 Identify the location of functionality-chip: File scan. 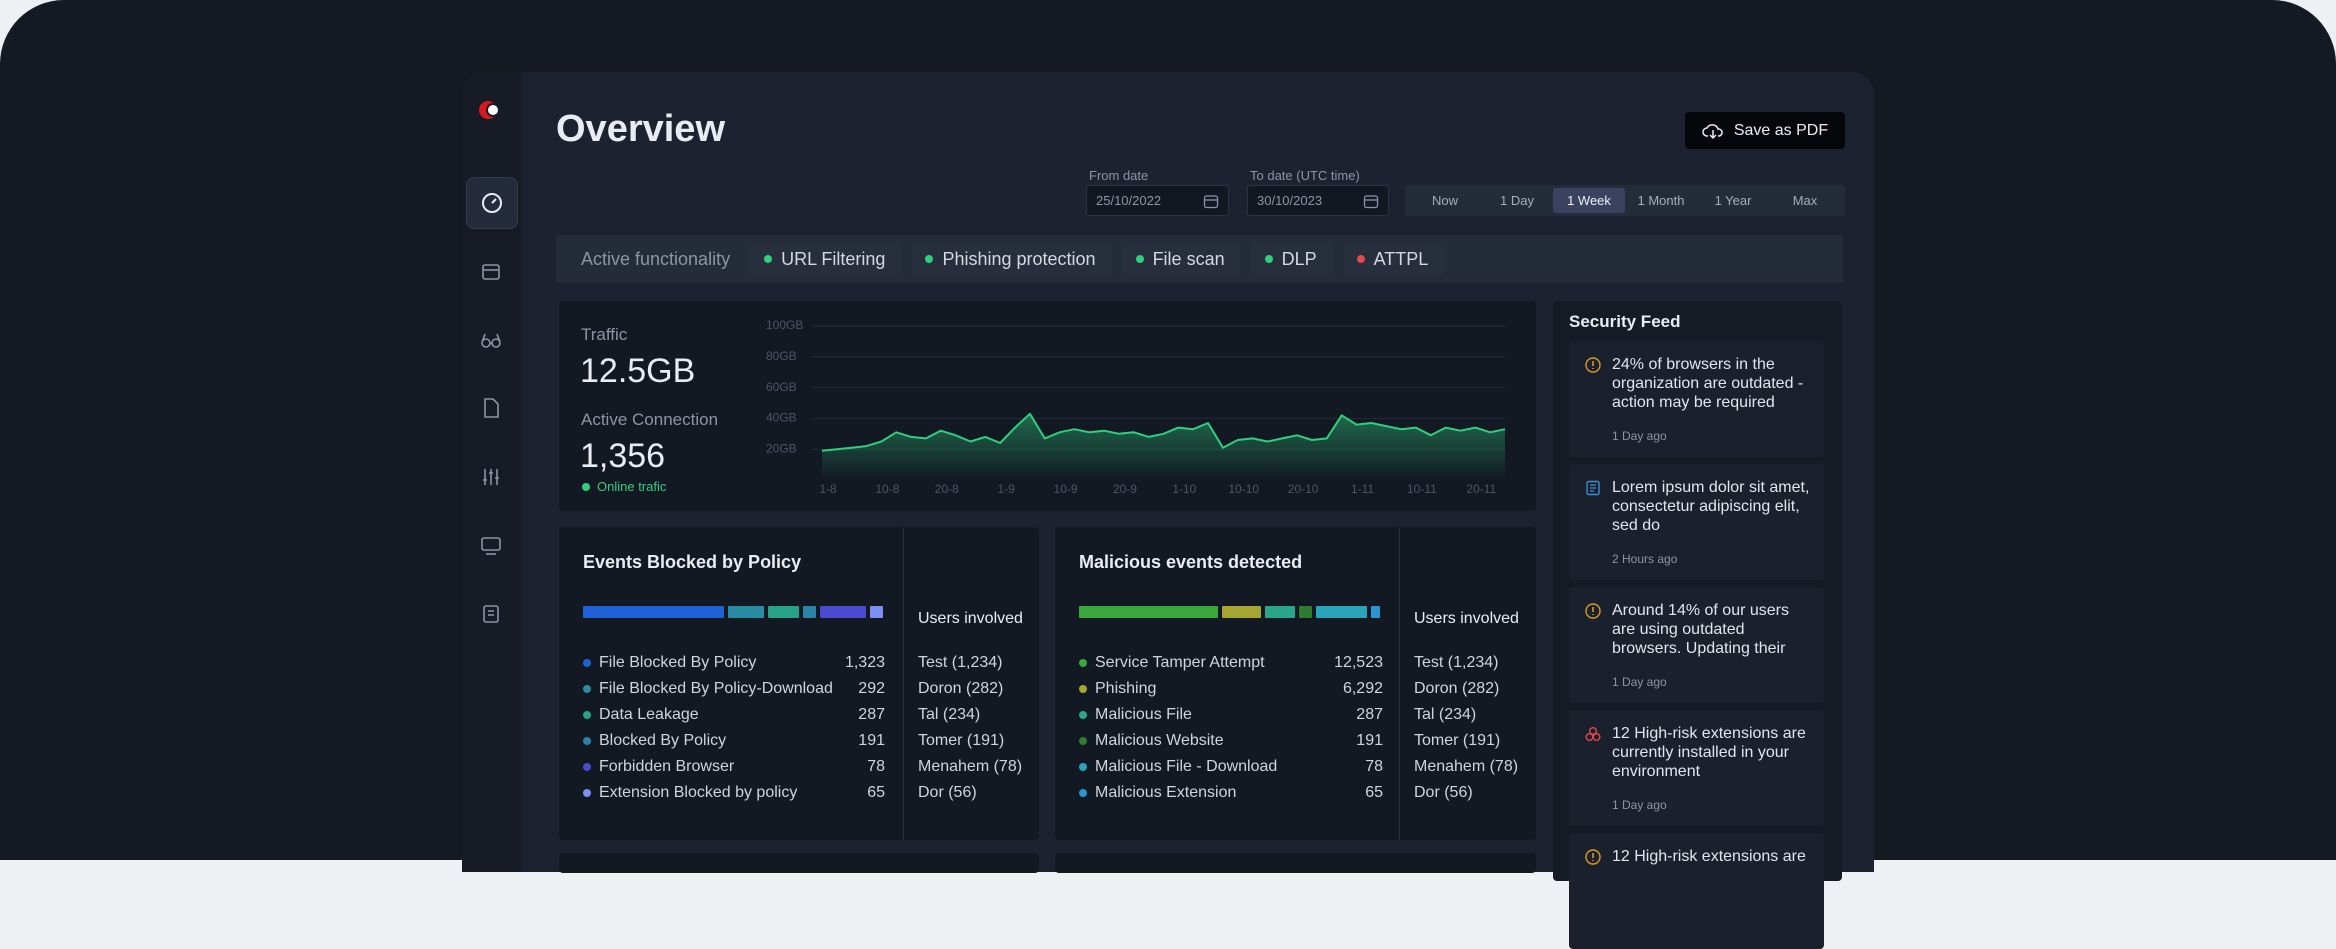
(1181, 259).